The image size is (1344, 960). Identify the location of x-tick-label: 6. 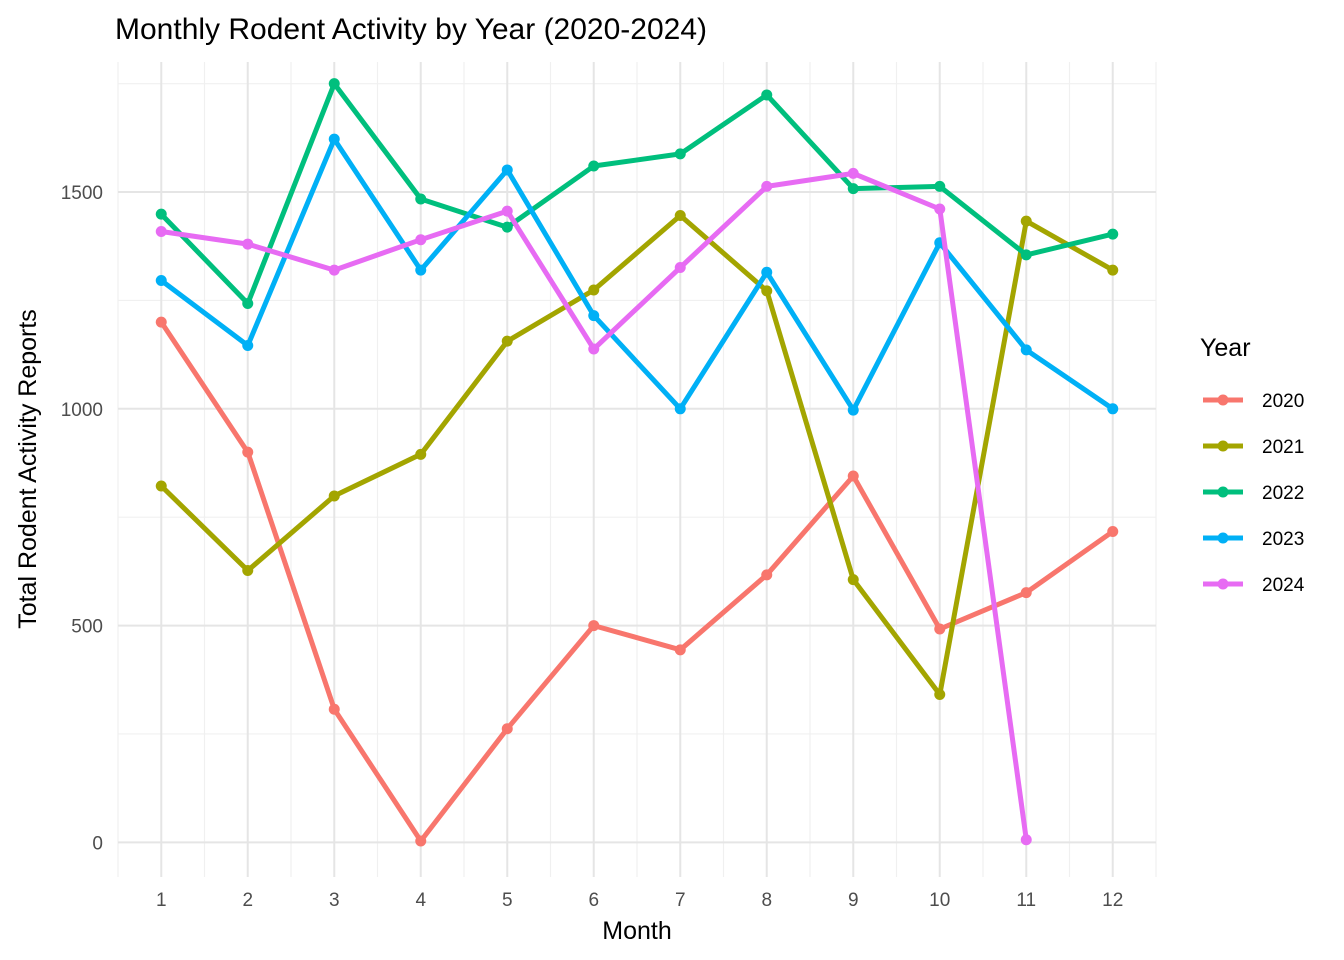
(593, 900).